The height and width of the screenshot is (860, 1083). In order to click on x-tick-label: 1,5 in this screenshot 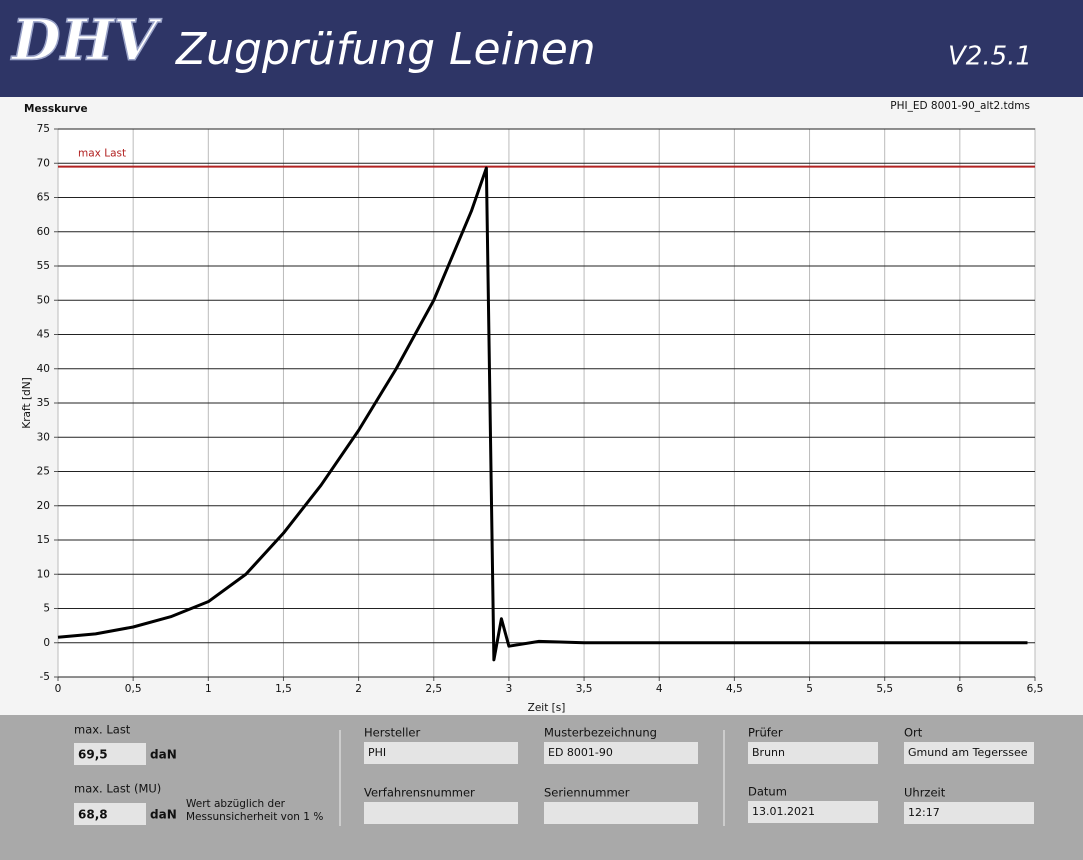, I will do `click(283, 689)`.